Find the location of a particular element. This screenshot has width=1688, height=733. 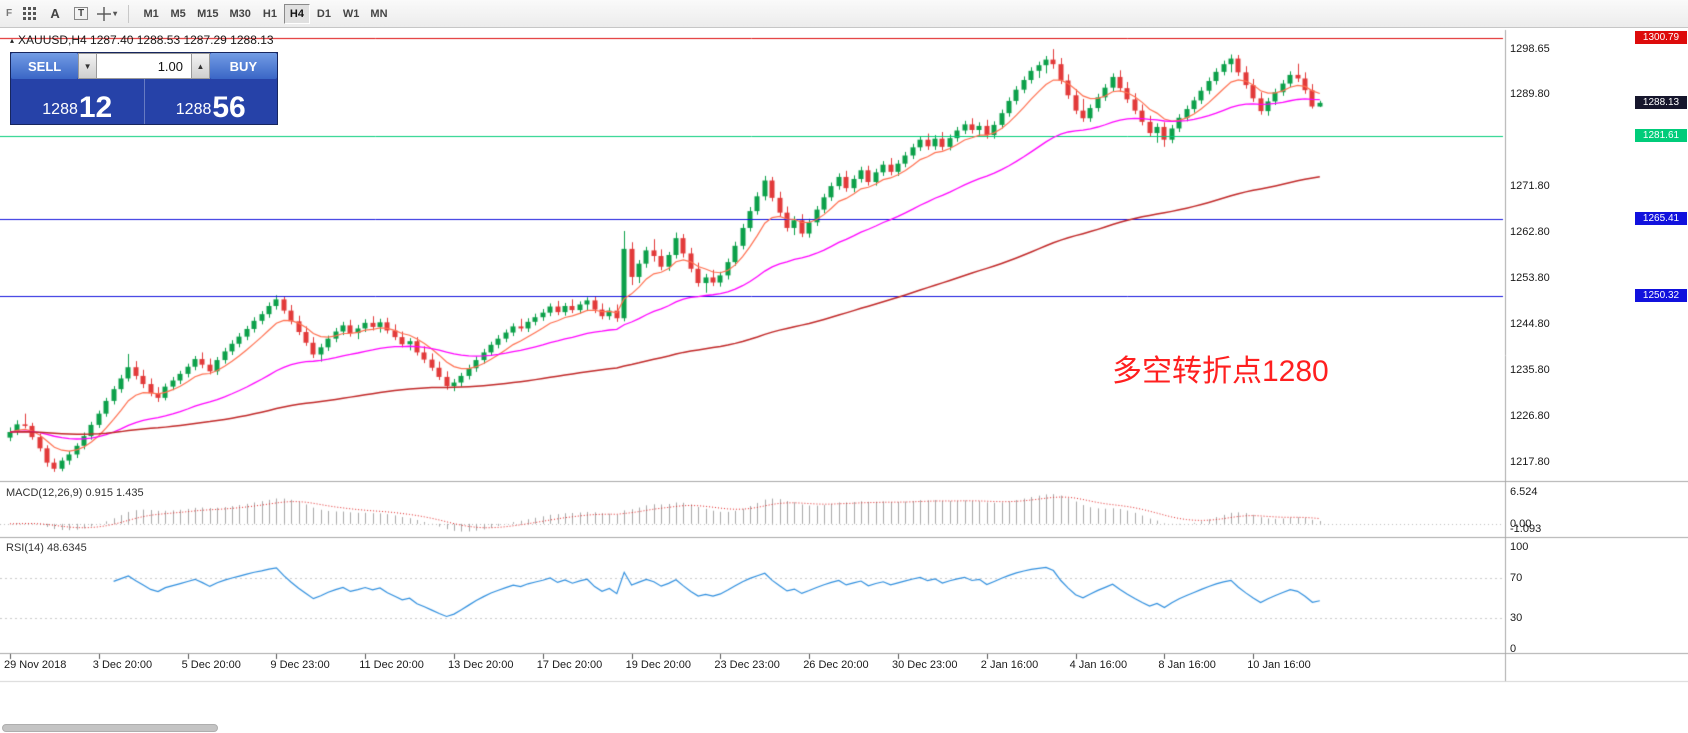

chevron-down-icon: ▾ is located at coordinates (115, 13).